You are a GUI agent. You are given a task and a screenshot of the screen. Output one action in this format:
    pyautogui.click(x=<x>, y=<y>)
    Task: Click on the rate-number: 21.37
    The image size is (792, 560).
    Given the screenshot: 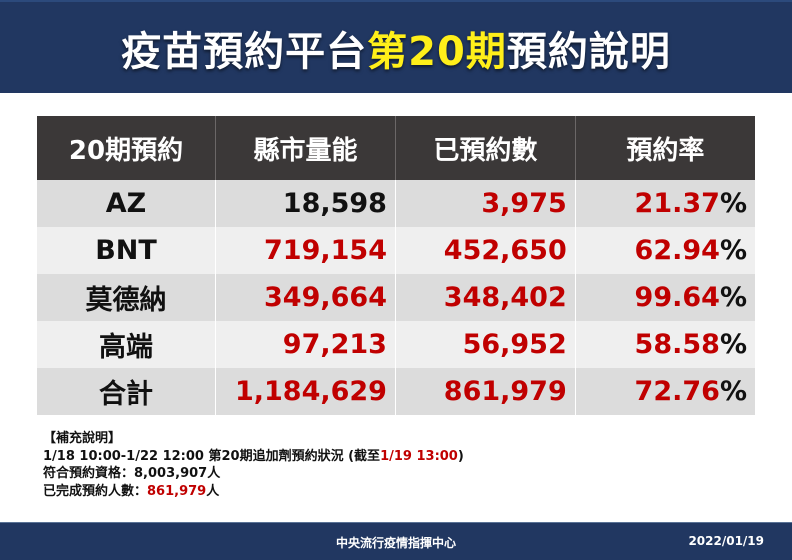 What is the action you would take?
    pyautogui.click(x=677, y=203)
    